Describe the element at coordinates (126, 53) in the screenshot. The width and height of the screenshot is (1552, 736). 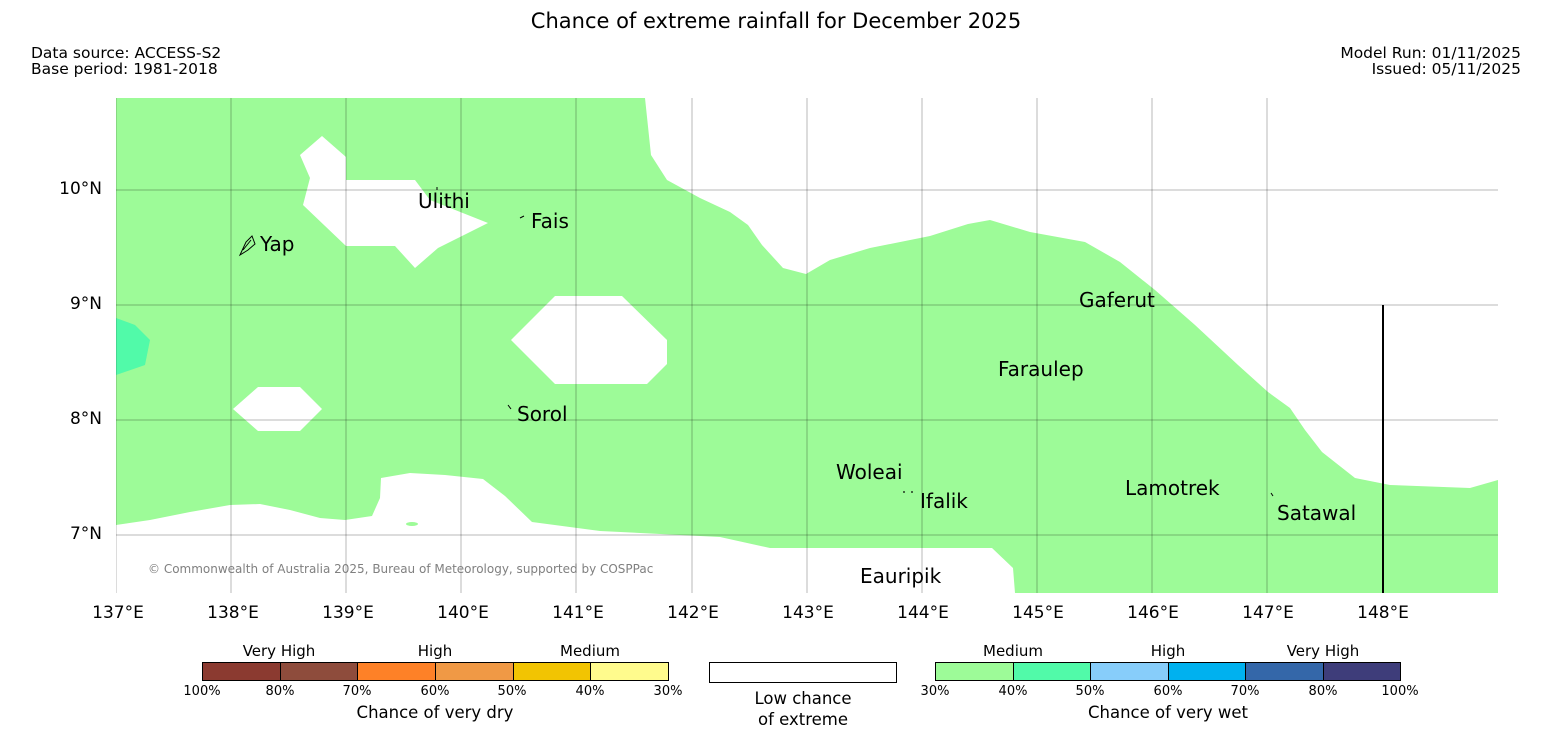
I see `data-source: Data source: ACCESS-S2` at that location.